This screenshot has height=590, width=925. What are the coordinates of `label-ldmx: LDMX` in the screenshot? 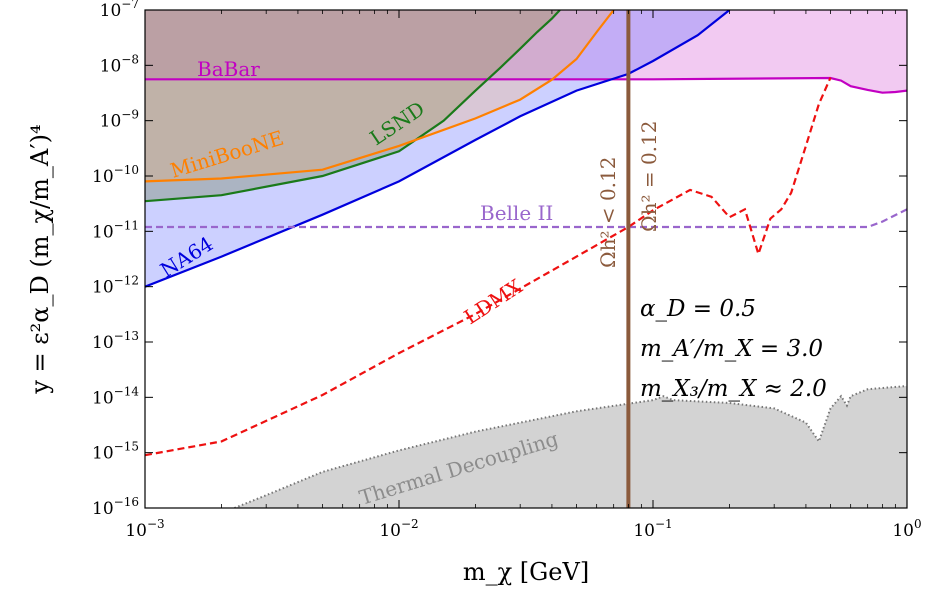 It's located at (493, 301).